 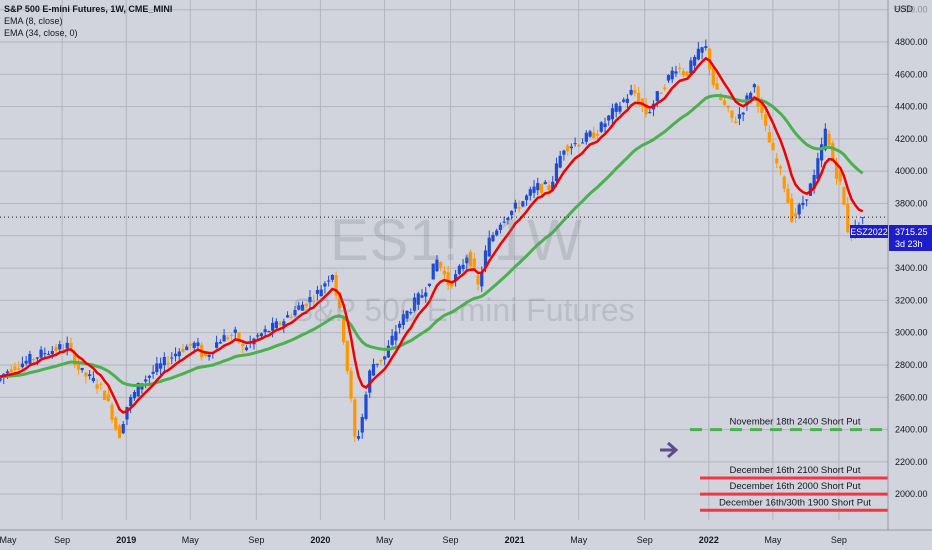 I want to click on price-tick-label: 4600.00, so click(x=911, y=74).